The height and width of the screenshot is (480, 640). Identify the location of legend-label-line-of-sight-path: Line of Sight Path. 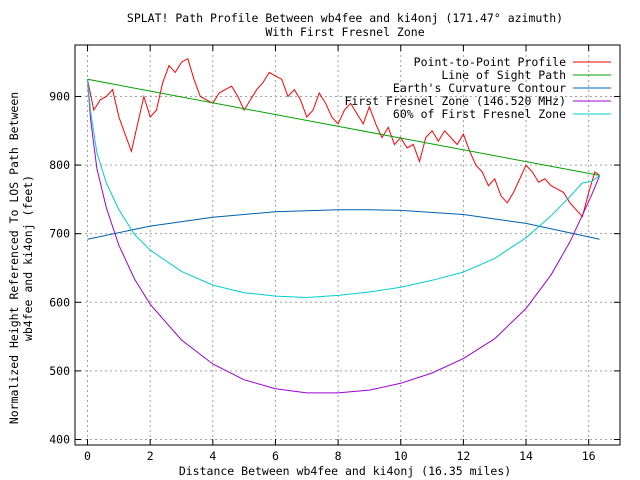
(503, 75).